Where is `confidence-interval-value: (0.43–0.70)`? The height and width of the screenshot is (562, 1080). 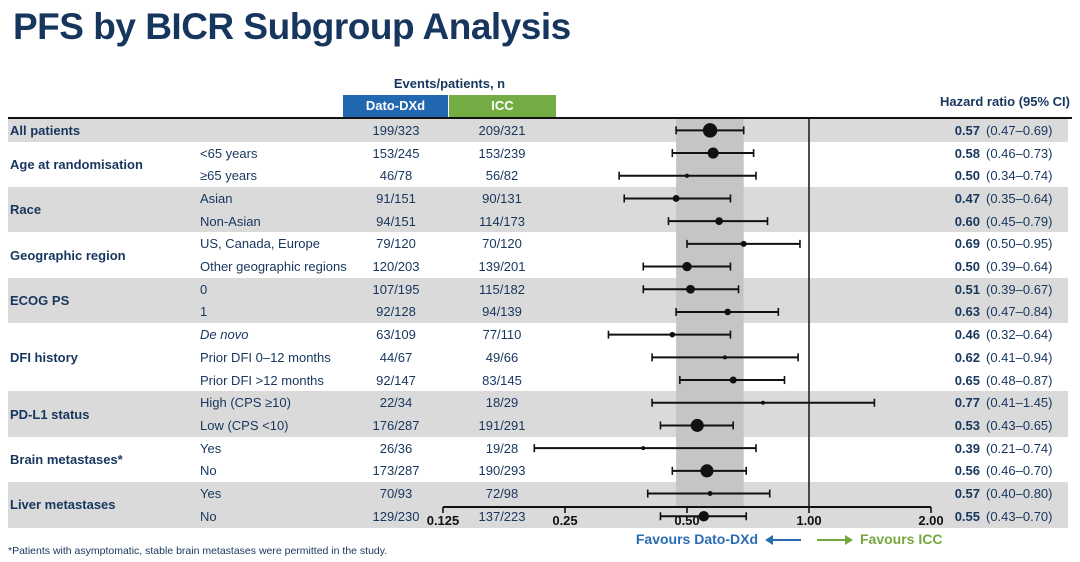 confidence-interval-value: (0.43–0.70) is located at coordinates (1019, 516).